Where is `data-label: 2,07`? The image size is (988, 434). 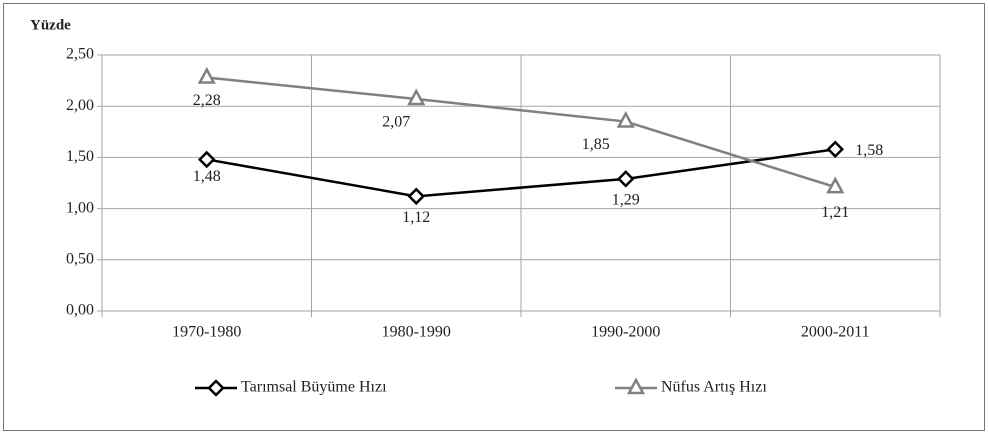
data-label: 2,07 is located at coordinates (396, 122).